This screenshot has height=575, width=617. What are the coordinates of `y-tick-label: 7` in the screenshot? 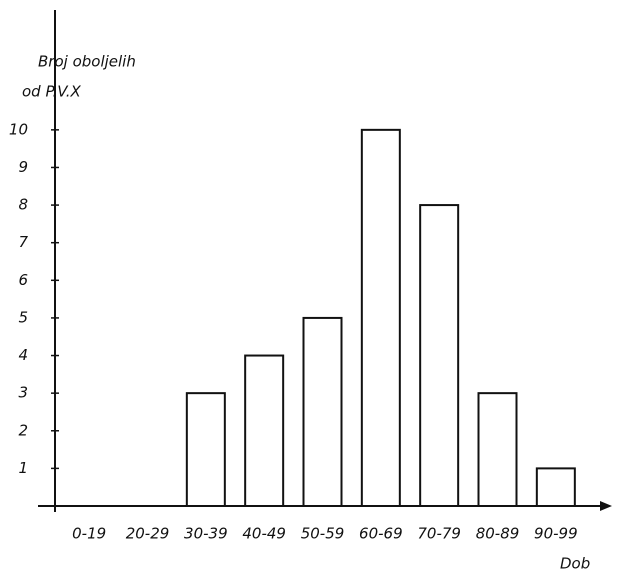 It's located at (23, 242).